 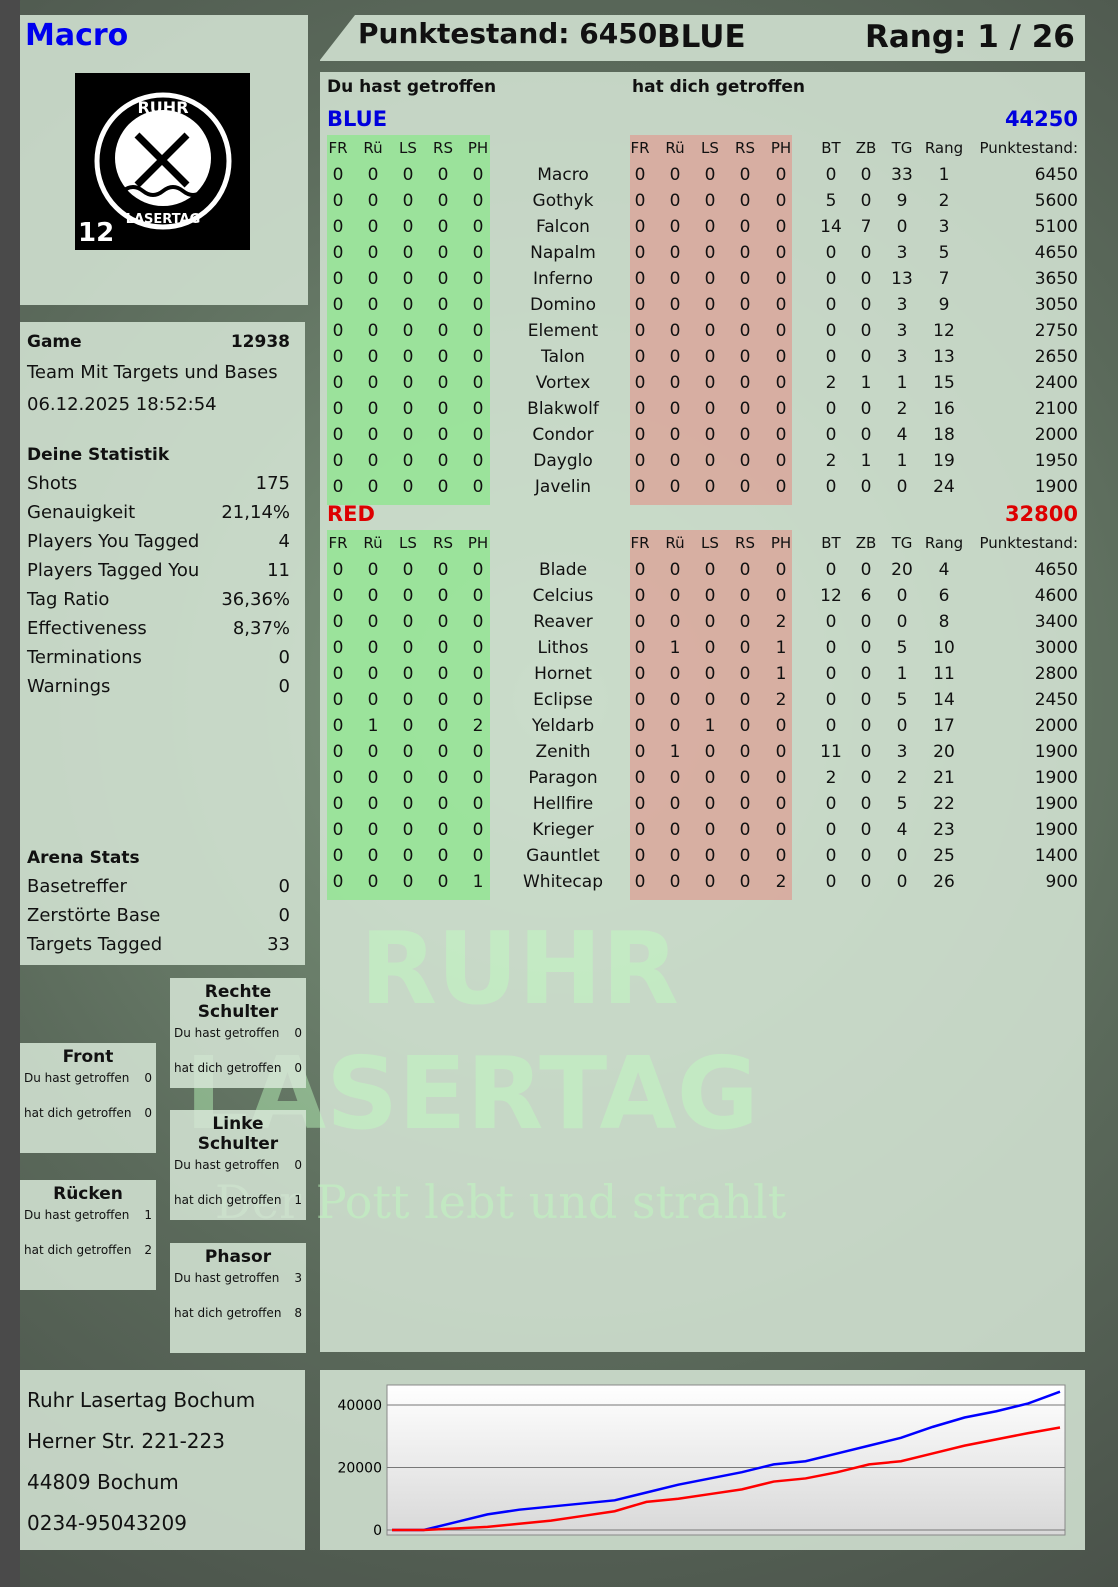 What do you see at coordinates (162, 107) in the screenshot?
I see `svg-text: RUHR` at bounding box center [162, 107].